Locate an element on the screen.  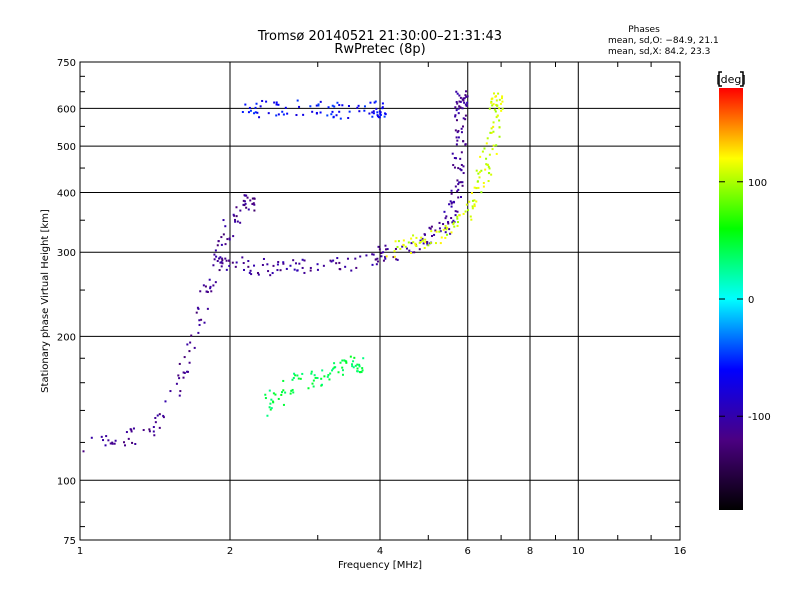
colorbar-ticks: 100 0 -100 is located at coordinates (745, 300).